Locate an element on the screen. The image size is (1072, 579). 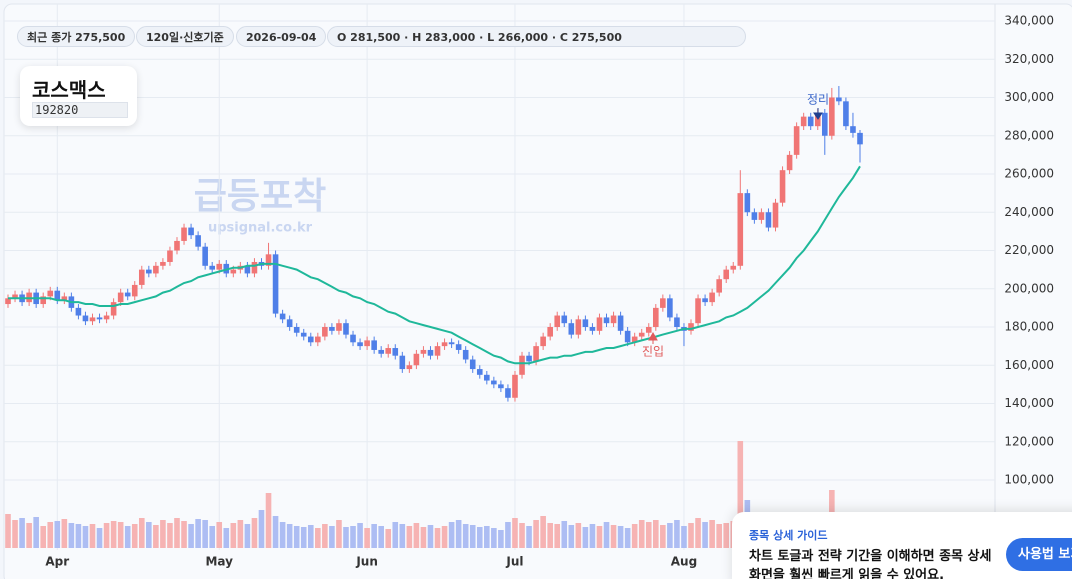
info-pill: 2026-09-04 is located at coordinates (281, 36).